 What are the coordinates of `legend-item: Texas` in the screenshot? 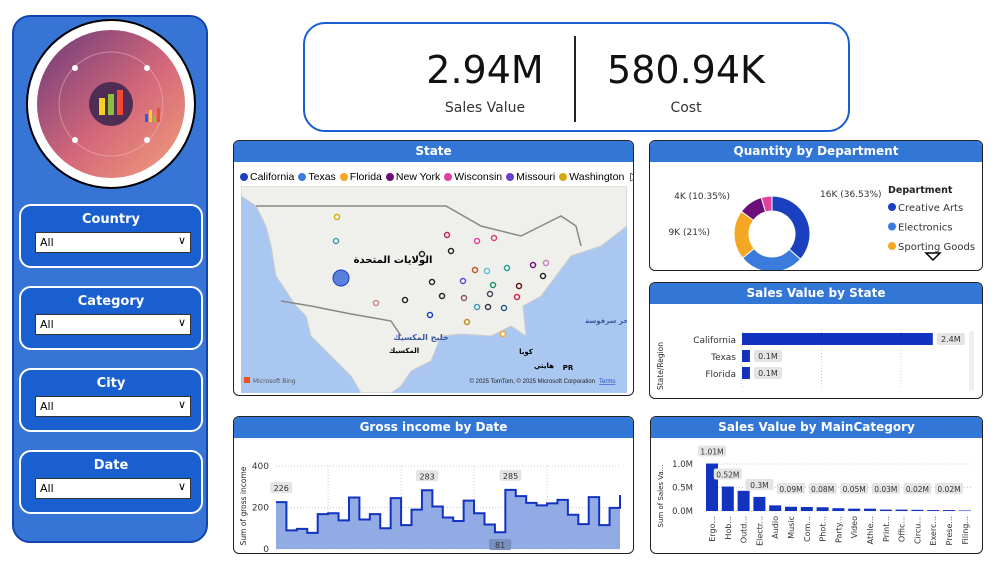 It's located at (317, 177).